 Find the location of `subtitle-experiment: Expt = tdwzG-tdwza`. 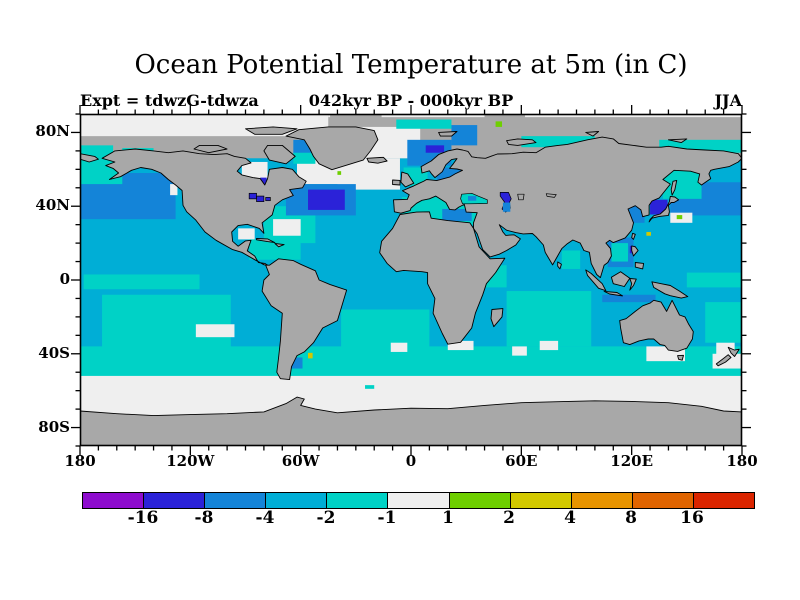

subtitle-experiment: Expt = tdwzG-tdwza is located at coordinates (169, 100).